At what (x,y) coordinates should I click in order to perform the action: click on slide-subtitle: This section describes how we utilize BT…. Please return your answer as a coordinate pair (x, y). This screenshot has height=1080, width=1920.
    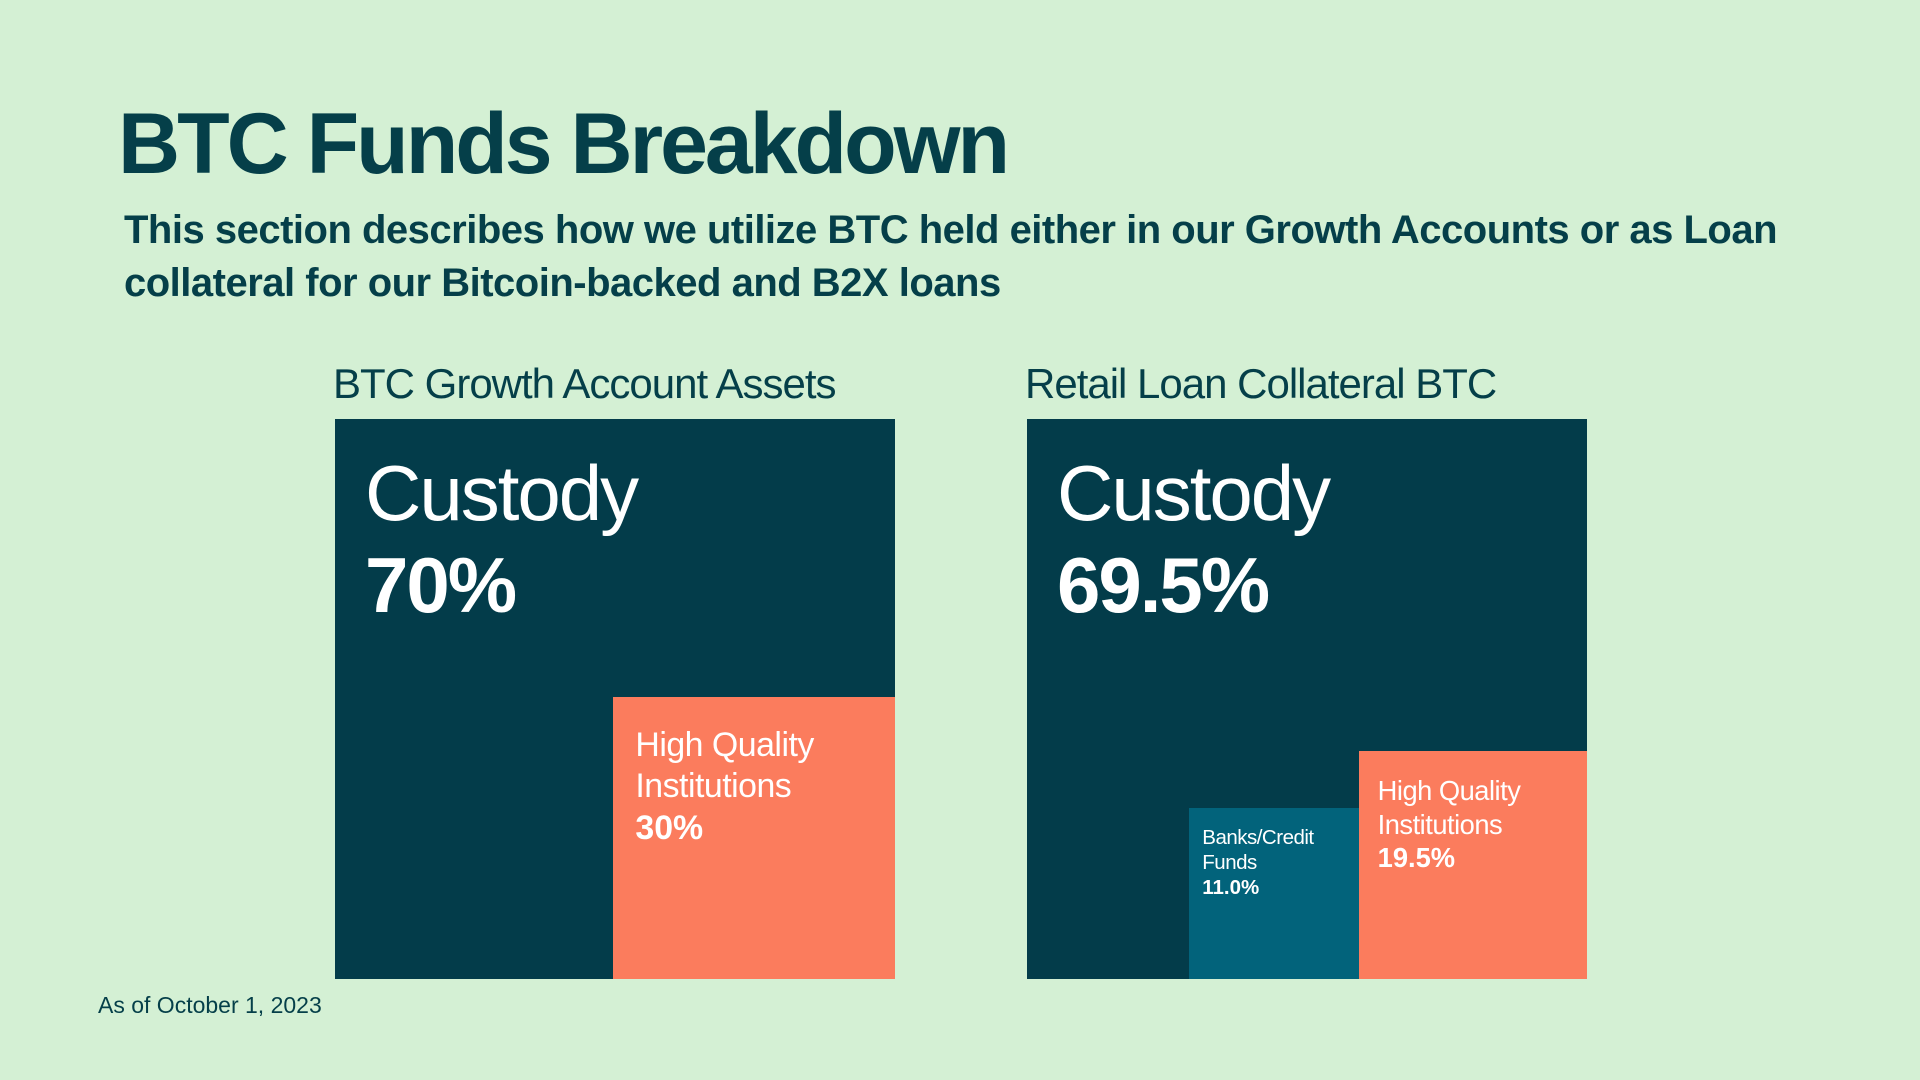
    Looking at the image, I should click on (951, 256).